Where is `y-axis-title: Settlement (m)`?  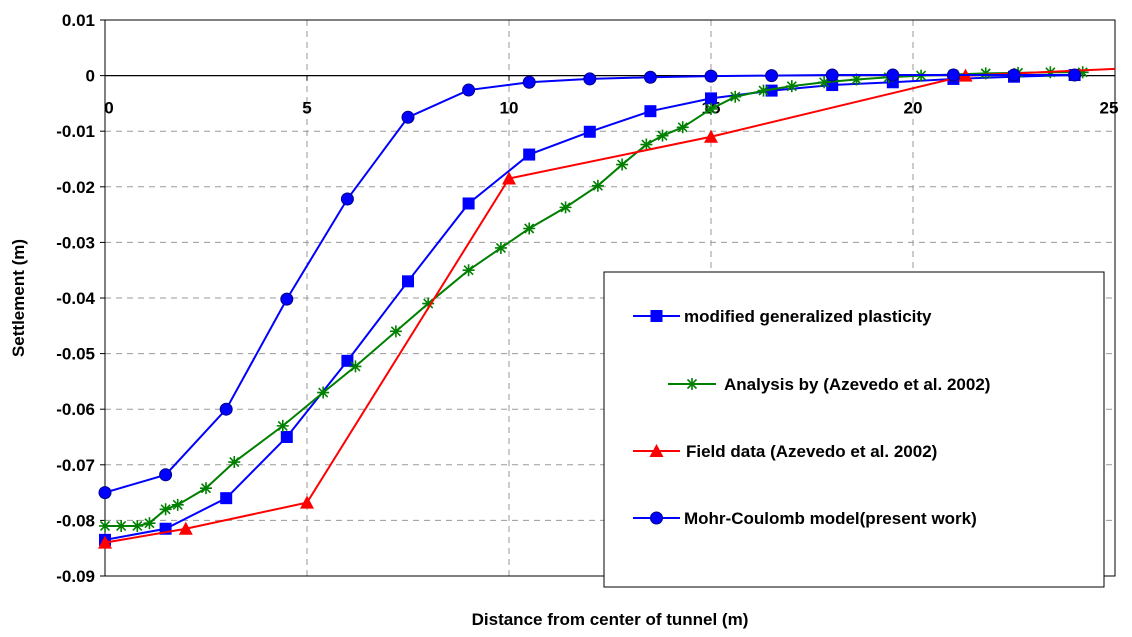 y-axis-title: Settlement (m) is located at coordinates (18, 298).